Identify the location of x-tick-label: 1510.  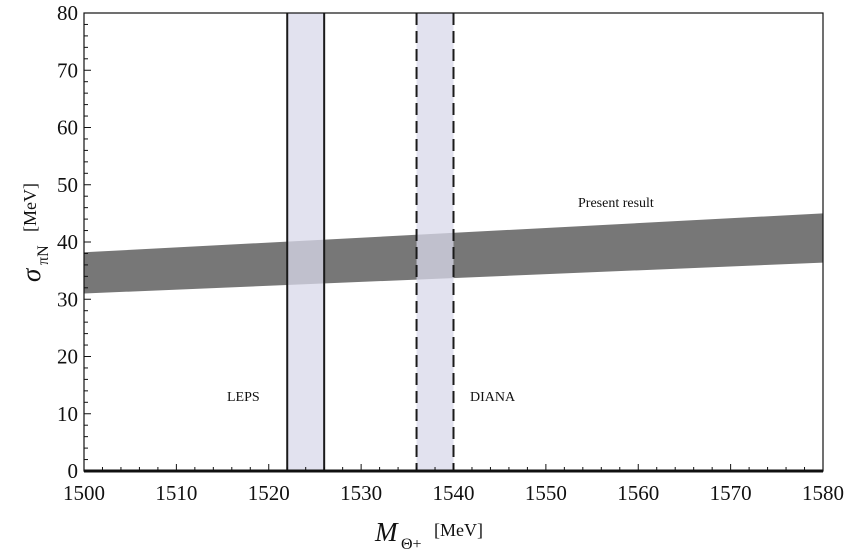
(176, 493).